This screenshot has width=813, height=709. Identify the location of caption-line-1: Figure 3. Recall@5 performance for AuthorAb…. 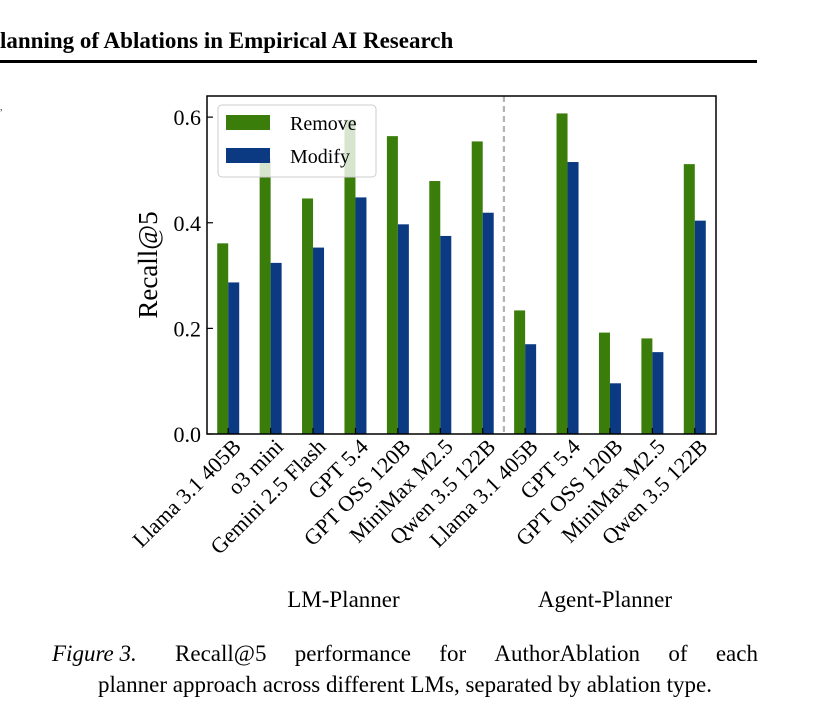
(405, 653).